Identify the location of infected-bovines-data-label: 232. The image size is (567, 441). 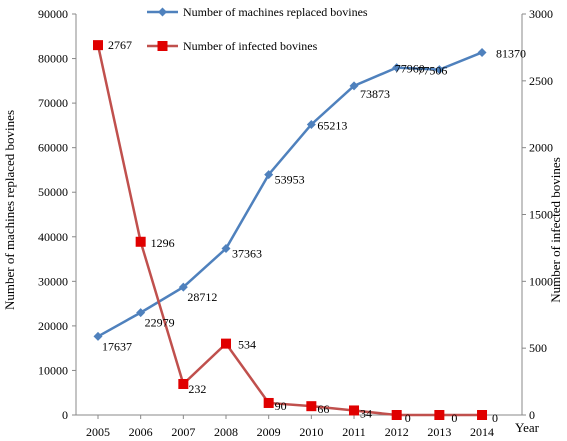
(197, 389).